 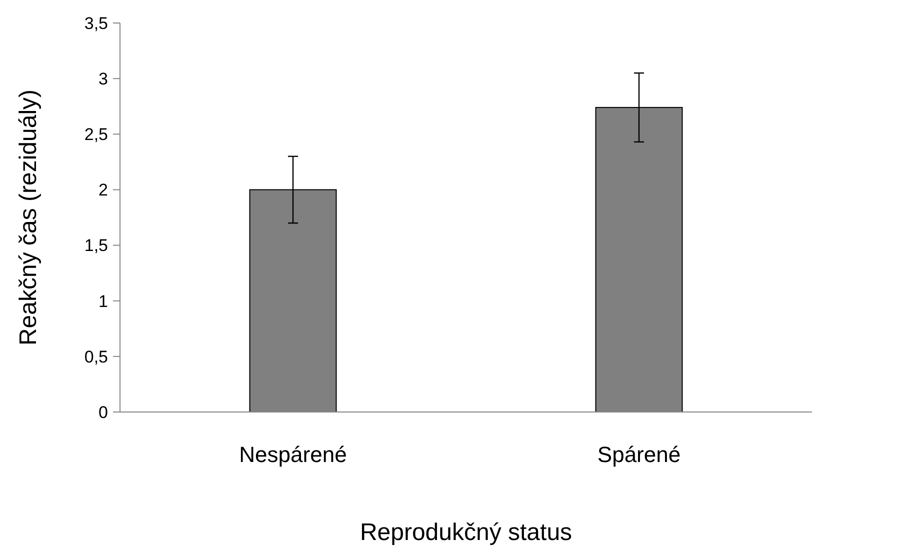 What do you see at coordinates (96, 134) in the screenshot?
I see `y-tick-label: 2,5` at bounding box center [96, 134].